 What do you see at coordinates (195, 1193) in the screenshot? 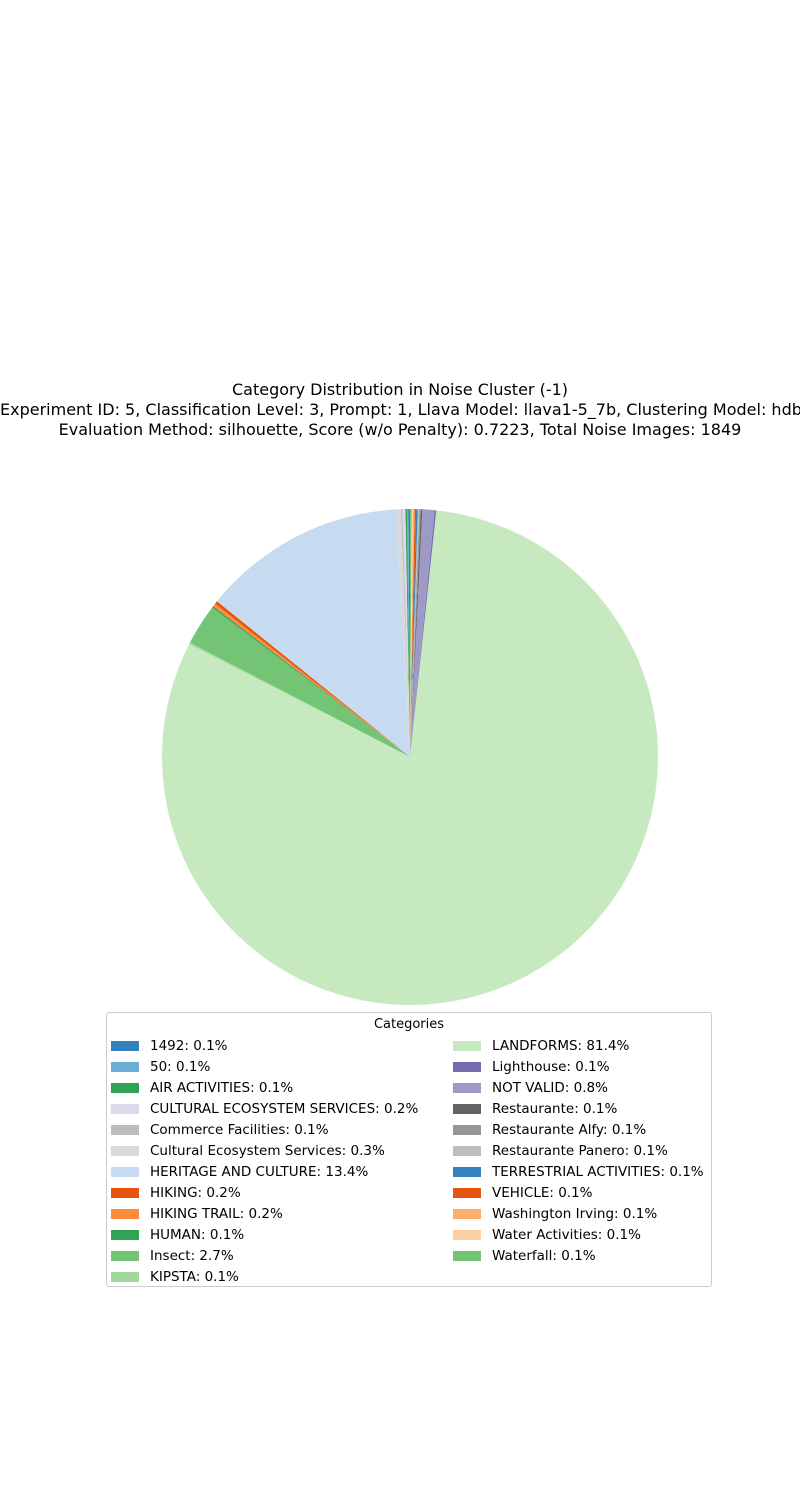
I see `legend-label: HIKING: 0.2%` at bounding box center [195, 1193].